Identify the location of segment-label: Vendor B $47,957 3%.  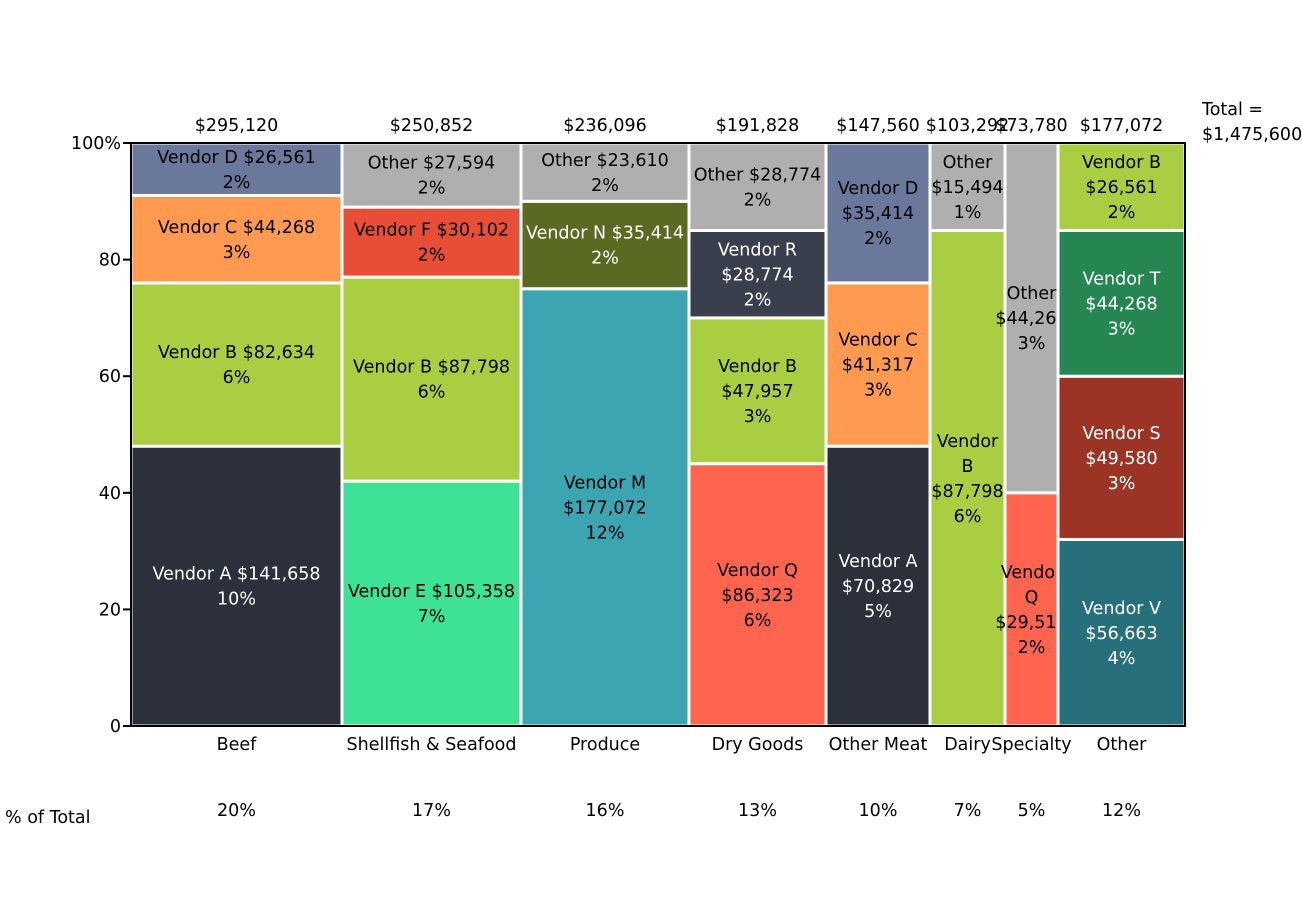
(757, 392).